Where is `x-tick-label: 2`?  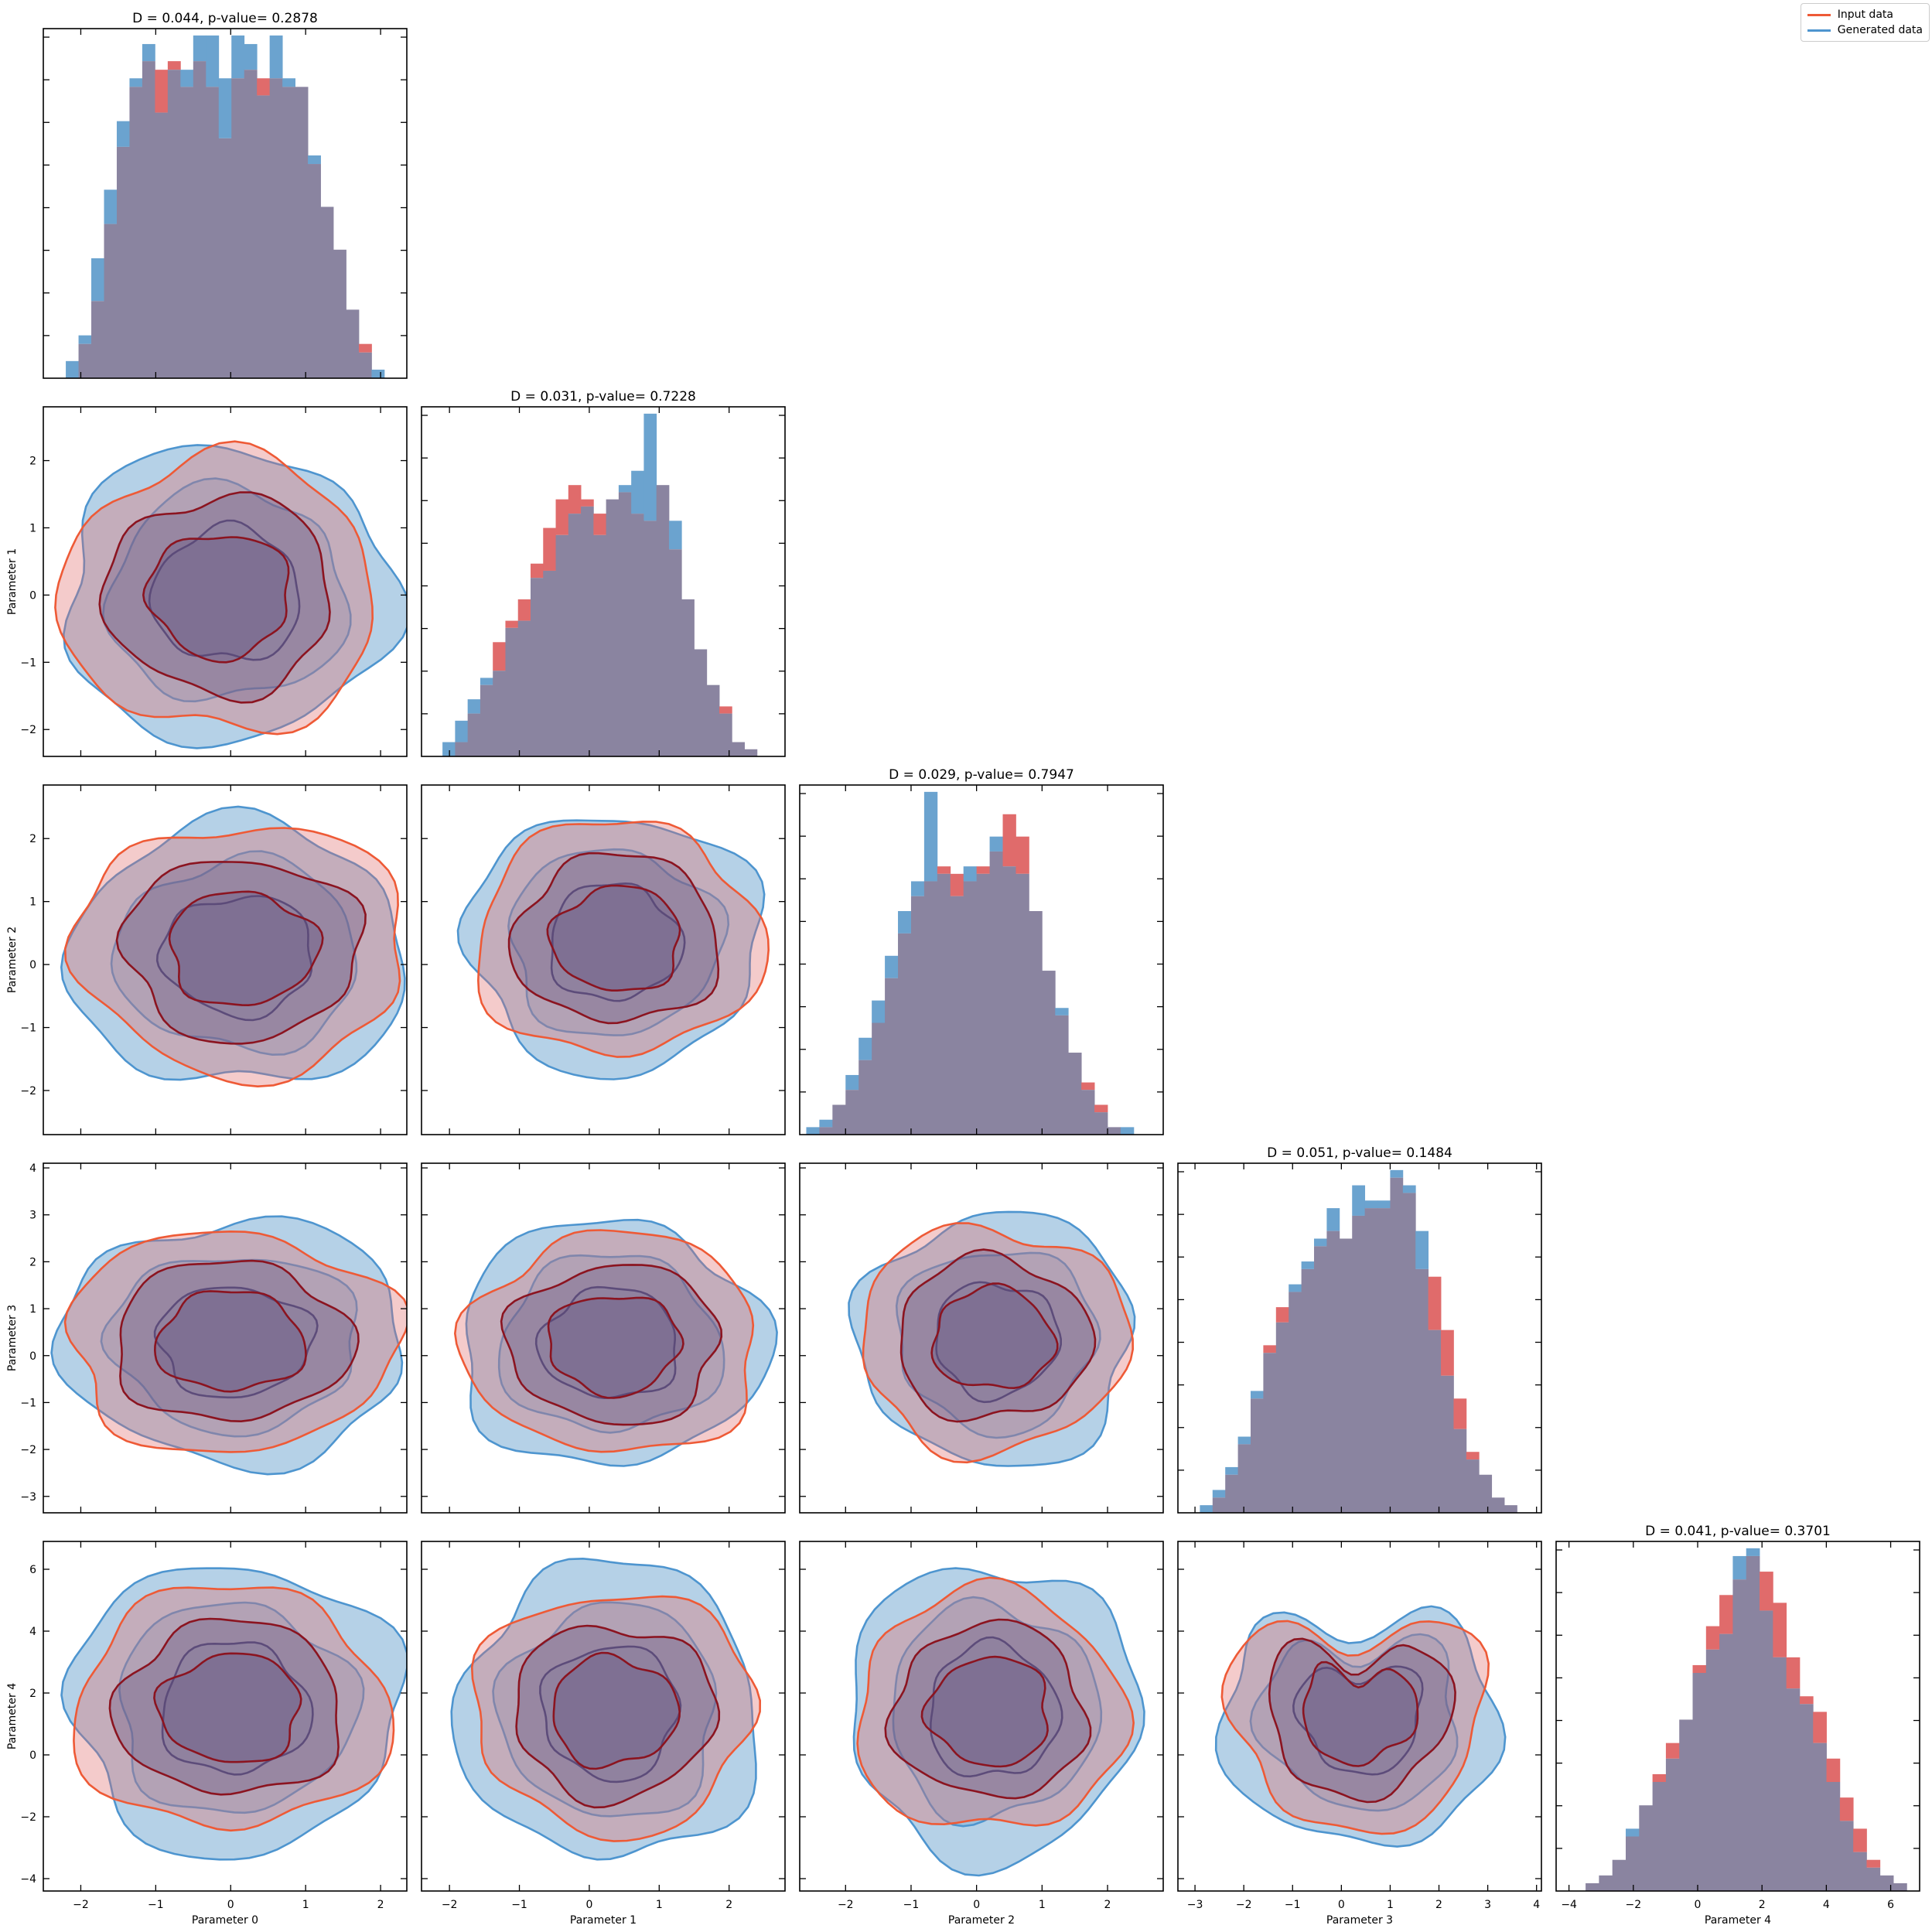
x-tick-label: 2 is located at coordinates (1762, 1905).